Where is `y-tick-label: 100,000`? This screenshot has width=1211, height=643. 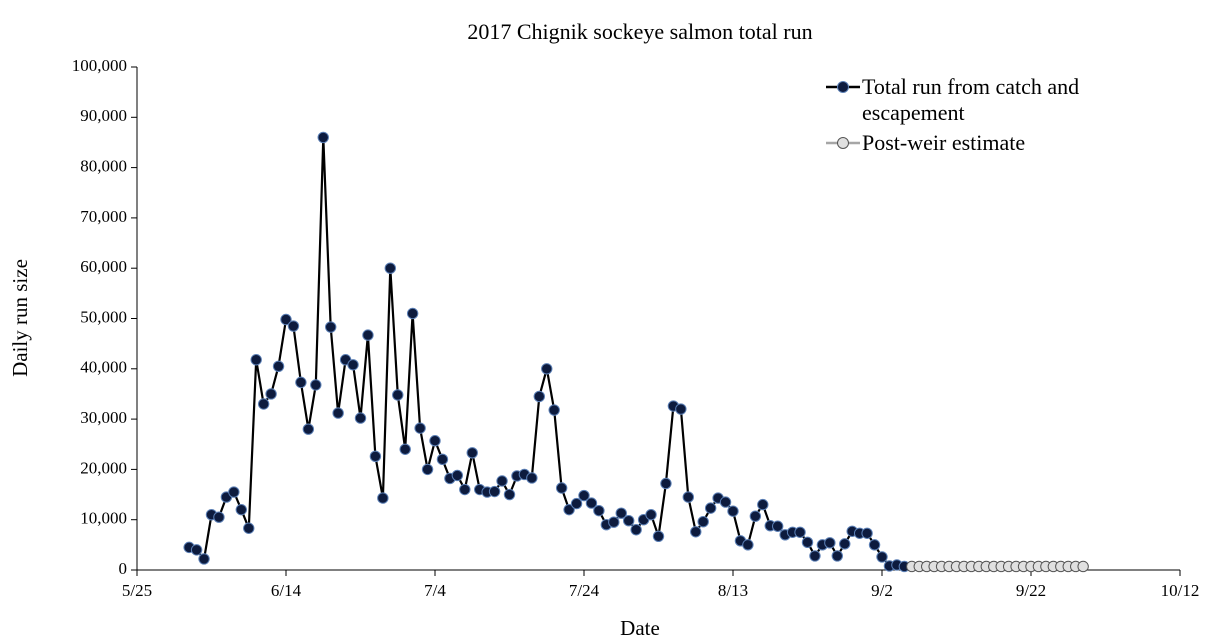 y-tick-label: 100,000 is located at coordinates (99, 65).